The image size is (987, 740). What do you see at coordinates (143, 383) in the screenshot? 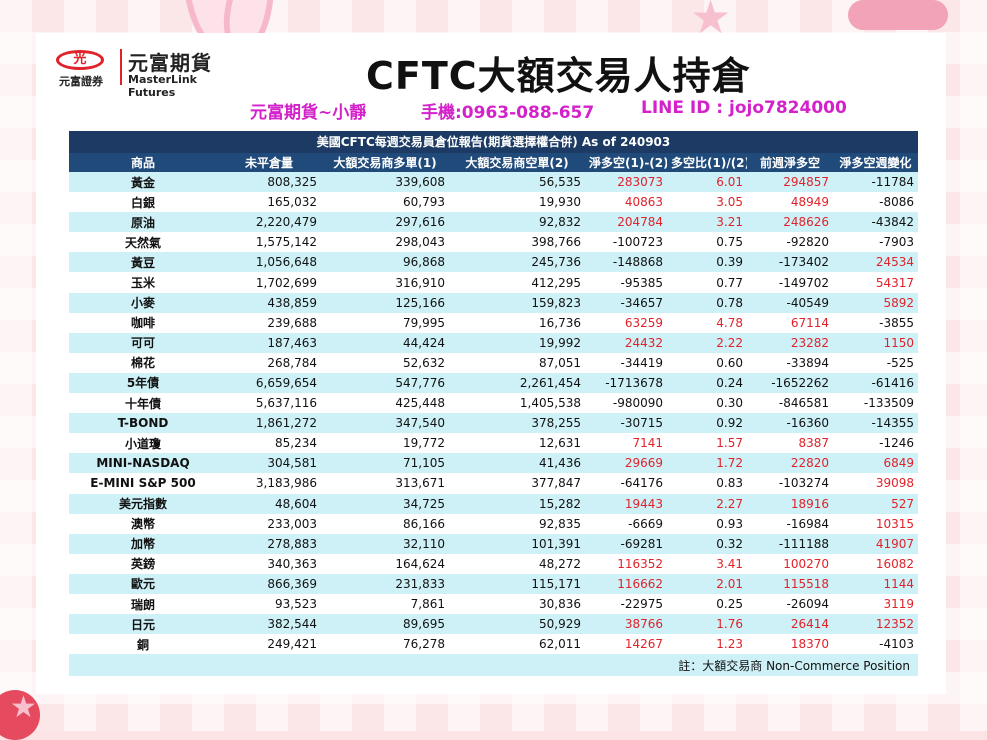
I see `commodity-cell: 5年債` at bounding box center [143, 383].